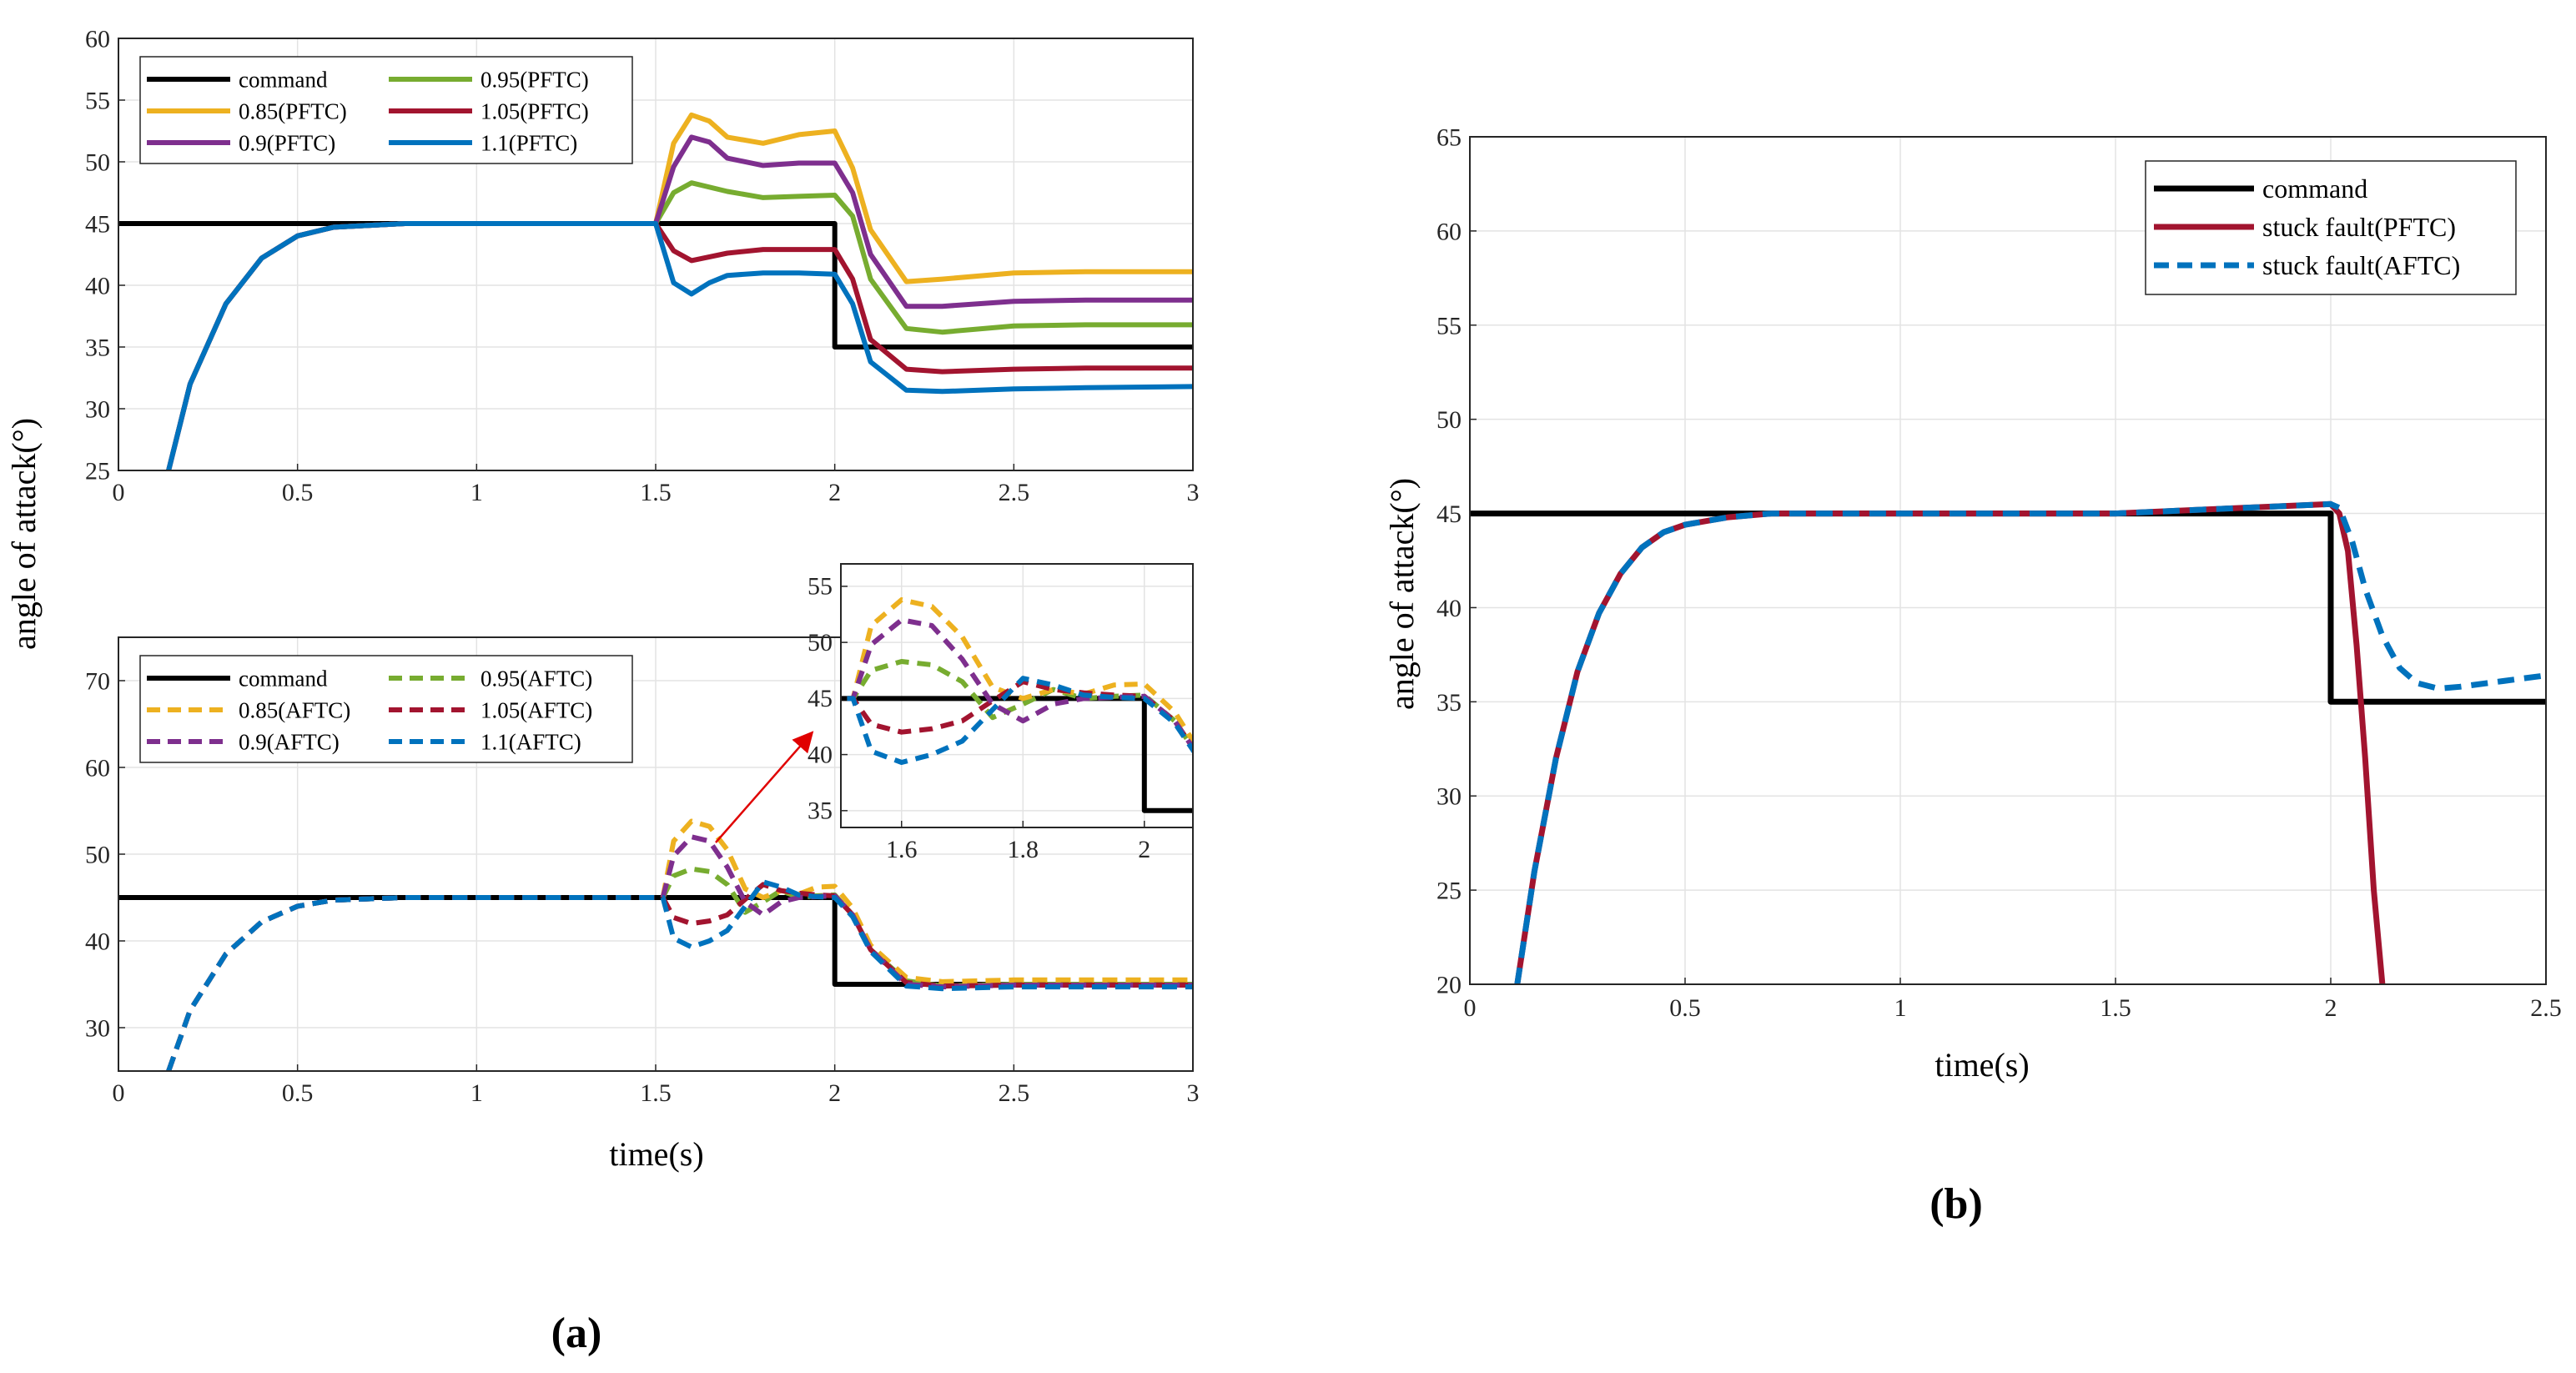  What do you see at coordinates (534, 110) in the screenshot?
I see `legend-entry-1-05-pftc-: 1.05(PFTC)` at bounding box center [534, 110].